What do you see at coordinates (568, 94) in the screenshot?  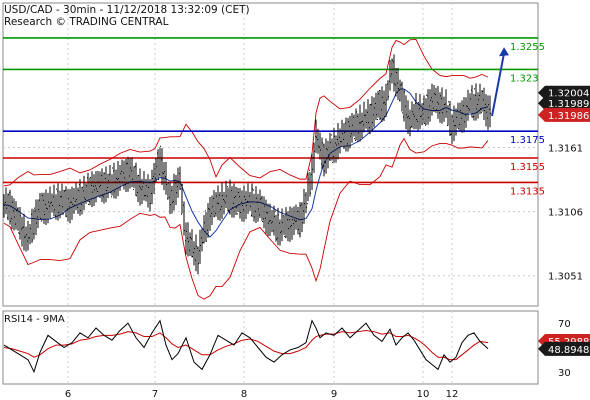 I see `price-tag-label: 1.32004` at bounding box center [568, 94].